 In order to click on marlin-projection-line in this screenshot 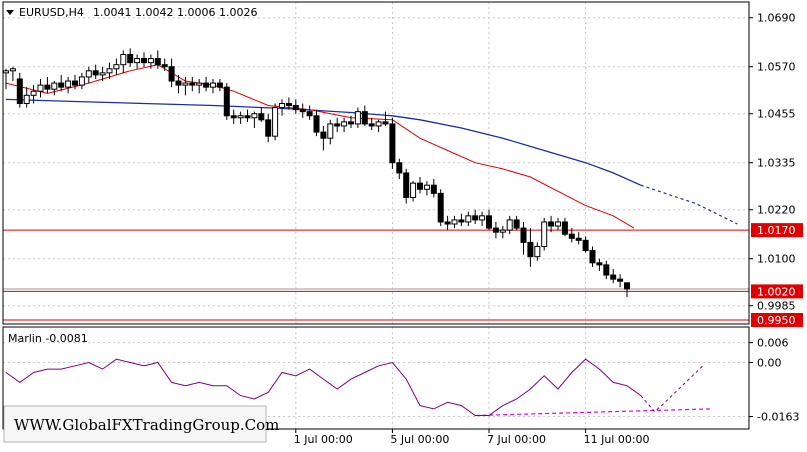, I will do `click(672, 389)`.